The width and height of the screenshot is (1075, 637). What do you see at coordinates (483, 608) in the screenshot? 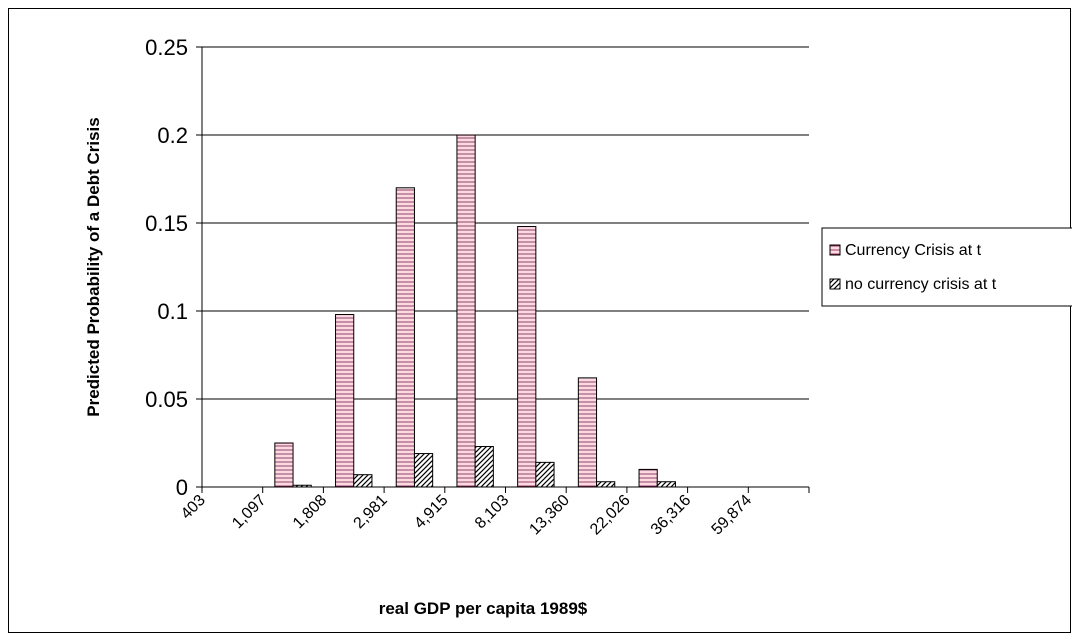
I see `x-axis-title: real GDP per capita 1989$` at bounding box center [483, 608].